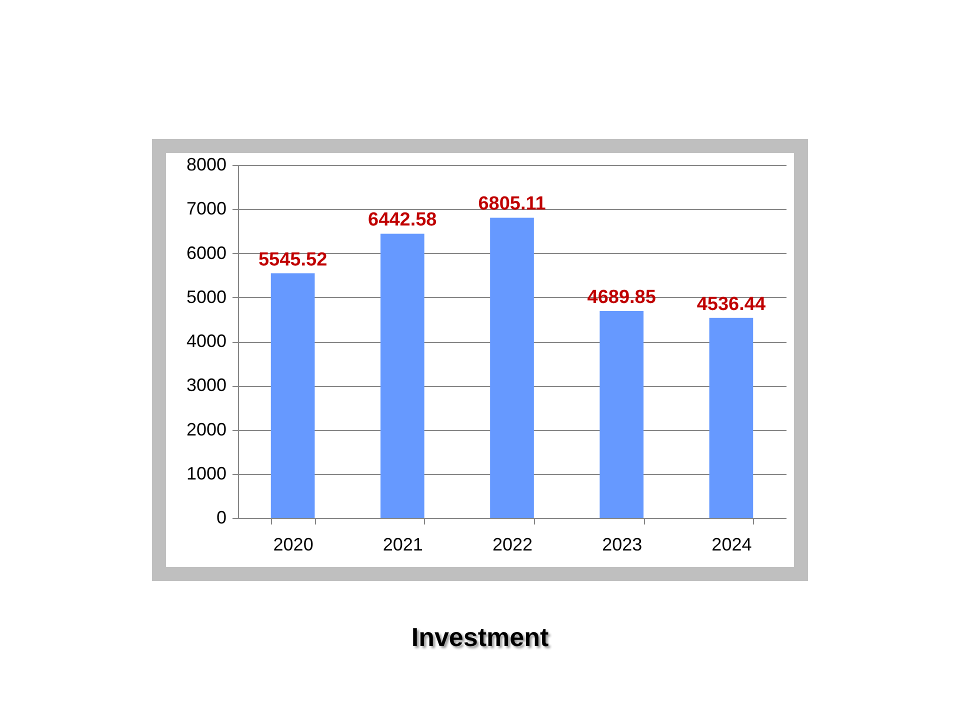 This screenshot has height=720, width=960. What do you see at coordinates (732, 544) in the screenshot?
I see `x-tick-label: 2024` at bounding box center [732, 544].